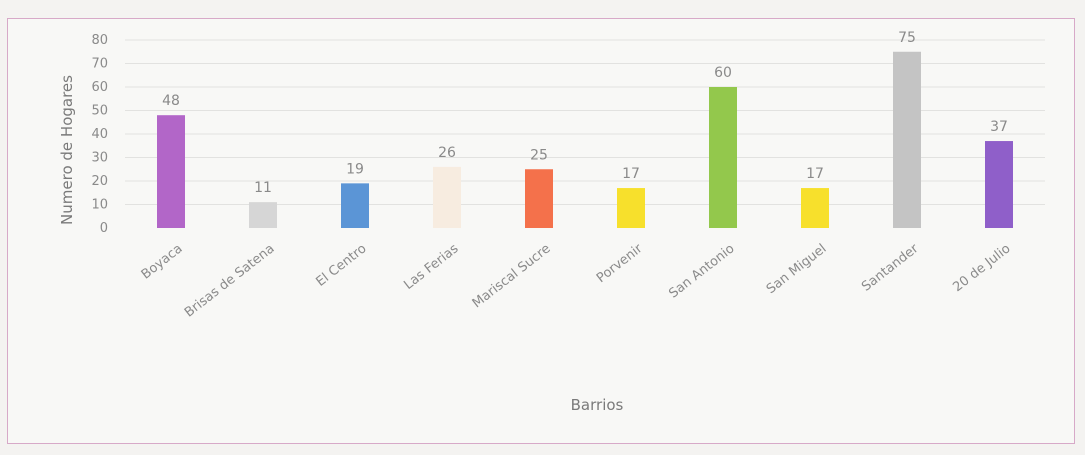  Describe the element at coordinates (890, 268) in the screenshot. I see `x-tick-label: Santander` at that location.